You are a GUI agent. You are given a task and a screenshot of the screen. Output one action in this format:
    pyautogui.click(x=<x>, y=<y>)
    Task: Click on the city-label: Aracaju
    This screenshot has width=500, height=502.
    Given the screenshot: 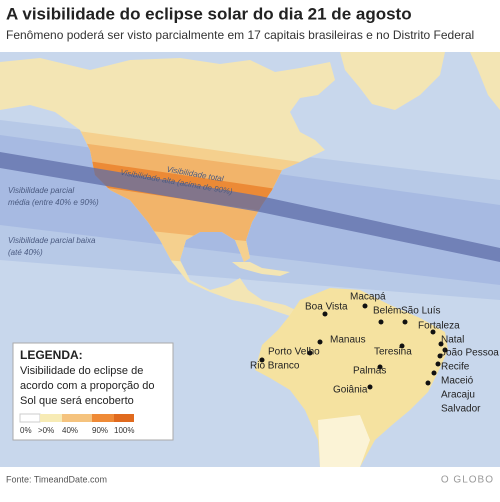 What is the action you would take?
    pyautogui.click(x=458, y=395)
    